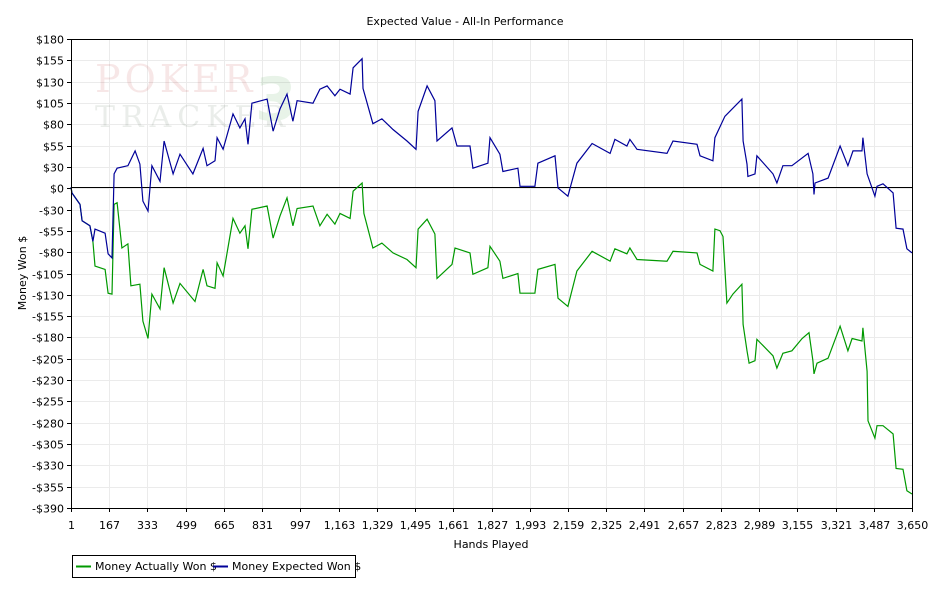 This screenshot has width=933, height=593. I want to click on x-tick-label: 1,661, so click(454, 525).